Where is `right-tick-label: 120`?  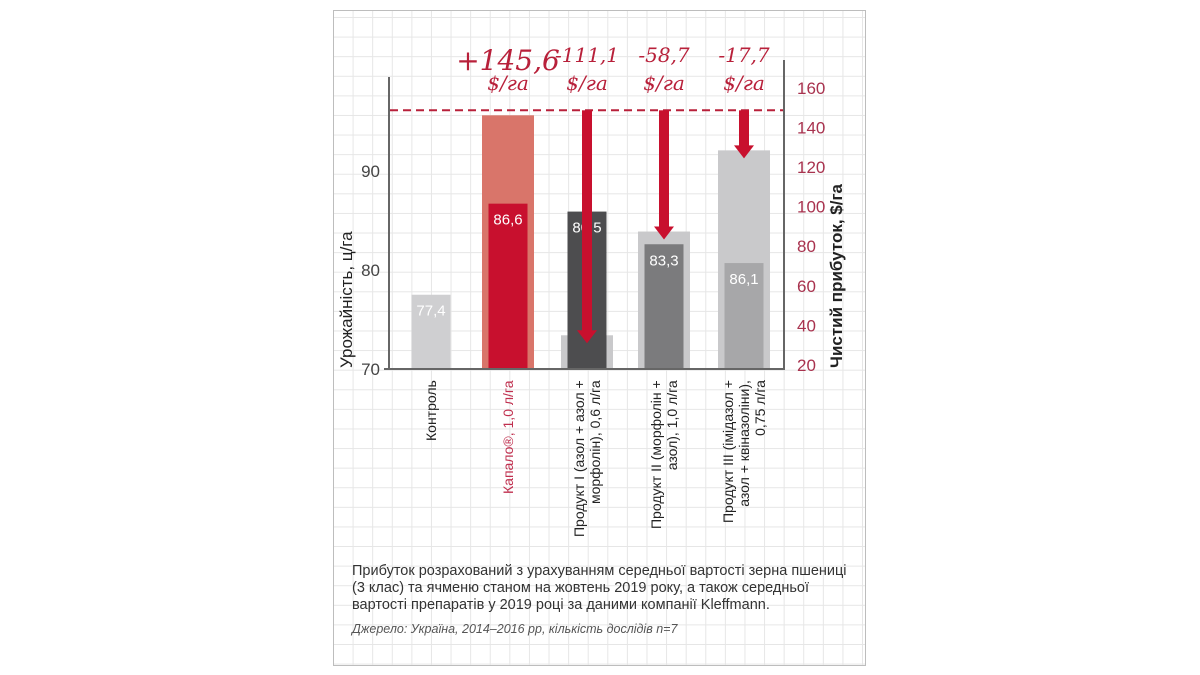 right-tick-label: 120 is located at coordinates (811, 167).